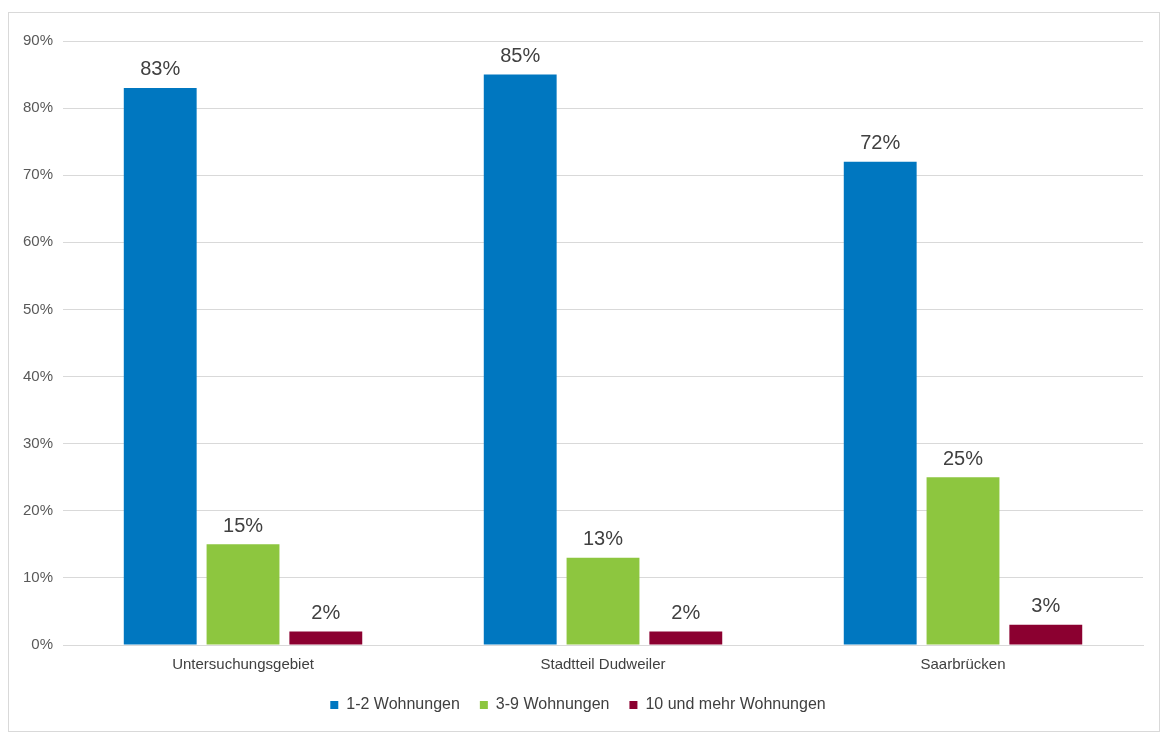 This screenshot has height=734, width=1162. What do you see at coordinates (603, 664) in the screenshot?
I see `x-tick-label: Stadtteil Dudweiler` at bounding box center [603, 664].